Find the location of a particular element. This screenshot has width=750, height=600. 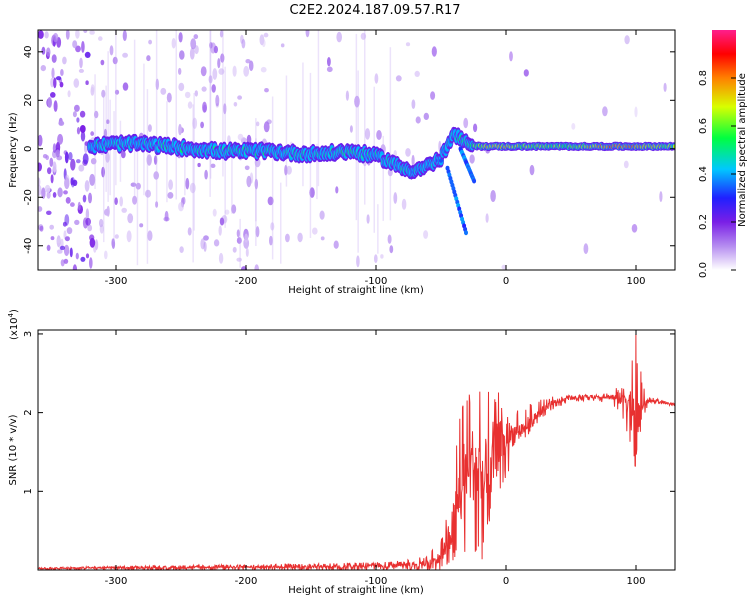

y-tick-label: 2 is located at coordinates (28, 412).